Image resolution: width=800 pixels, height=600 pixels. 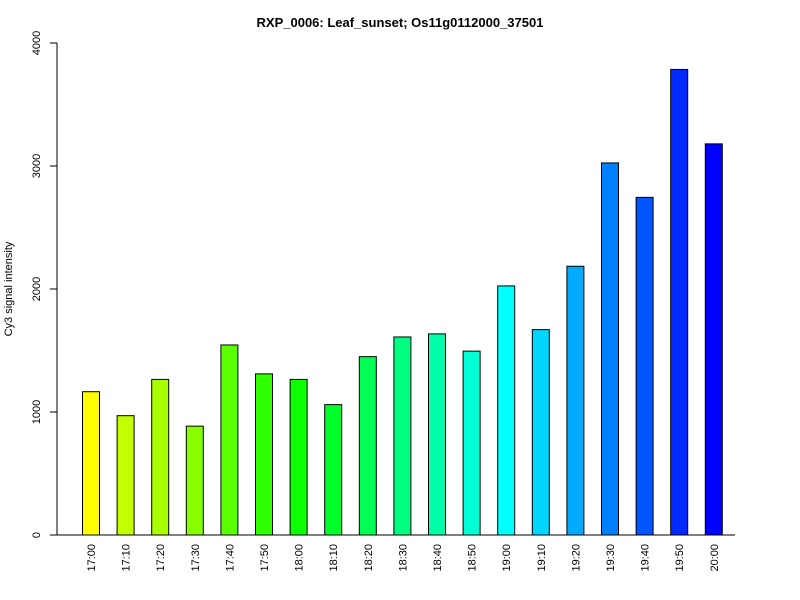 I want to click on x-tick-label: 17:50, so click(x=265, y=558).